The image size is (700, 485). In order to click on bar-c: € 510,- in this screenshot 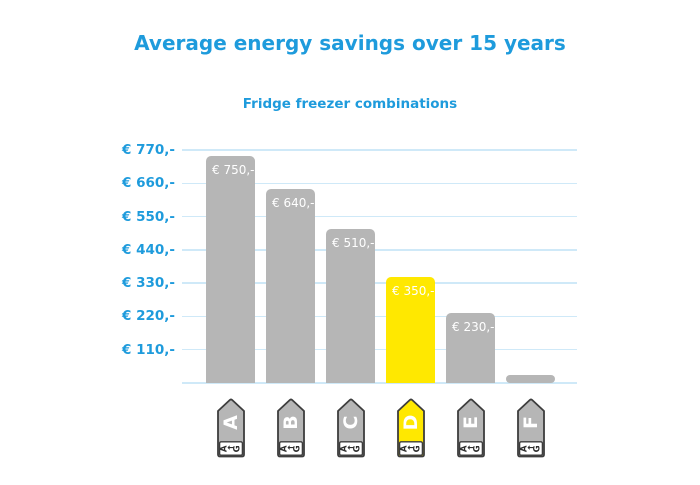, I will do `click(350, 306)`.